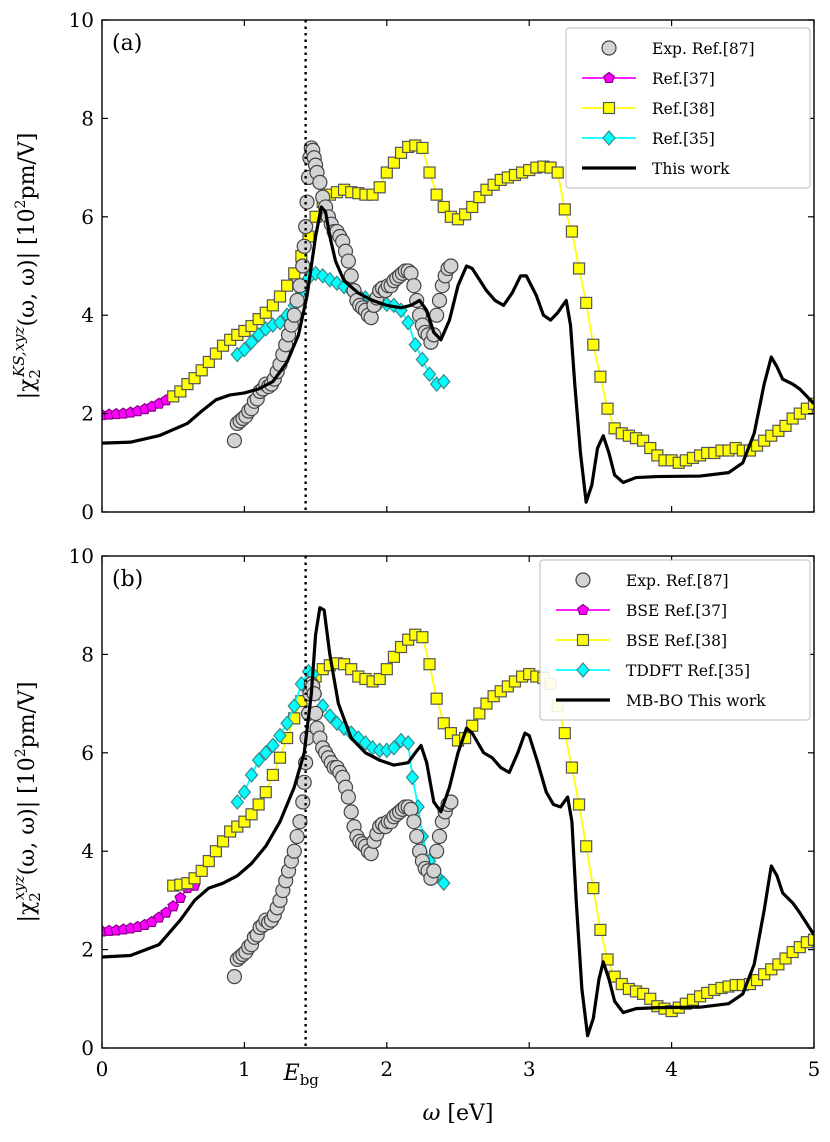 The image size is (830, 1142). Describe the element at coordinates (19, 887) in the screenshot. I see `y-label-sup: xyz` at that location.